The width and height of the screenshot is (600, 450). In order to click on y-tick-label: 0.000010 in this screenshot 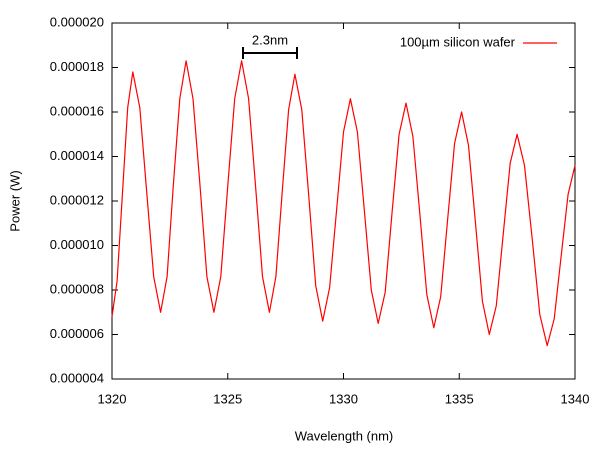, I will do `click(77, 244)`.